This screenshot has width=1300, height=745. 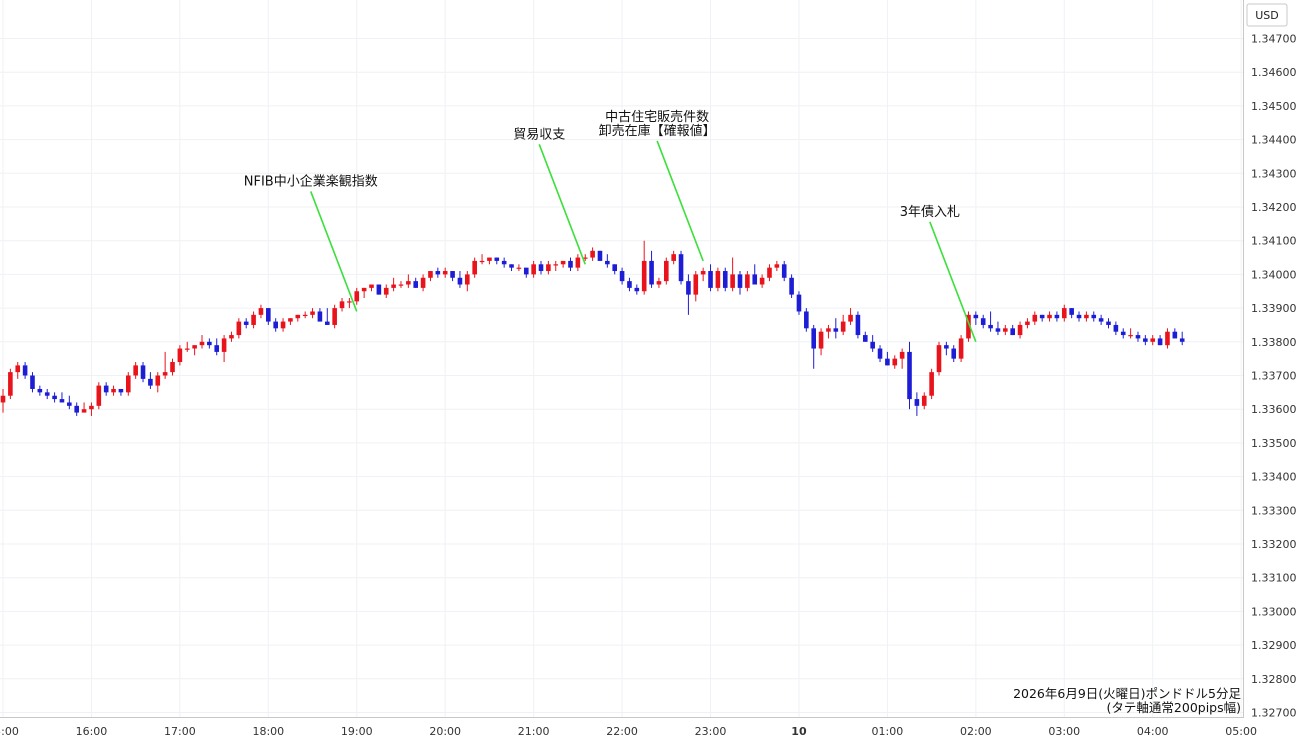 I want to click on time-tick-label: 23:00, so click(x=711, y=731).